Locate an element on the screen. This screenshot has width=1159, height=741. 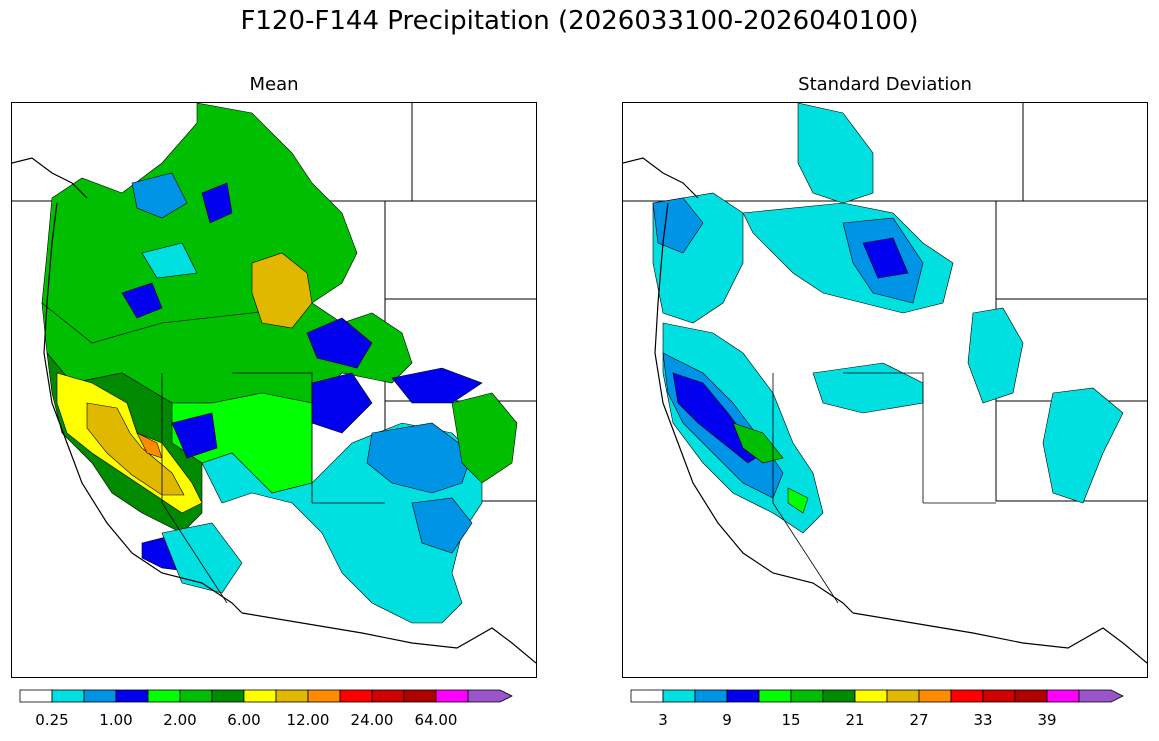
mean-tick-label: 6.00 is located at coordinates (244, 720).